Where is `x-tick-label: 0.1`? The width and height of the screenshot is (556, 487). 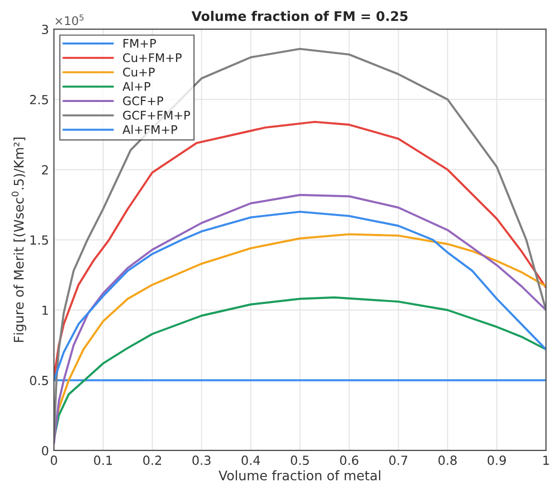 x-tick-label: 0.1 is located at coordinates (103, 461).